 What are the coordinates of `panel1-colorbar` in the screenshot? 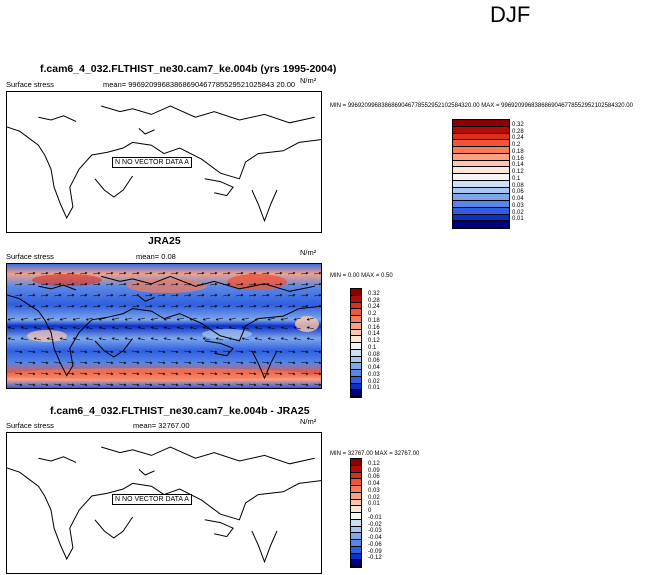 It's located at (481, 174).